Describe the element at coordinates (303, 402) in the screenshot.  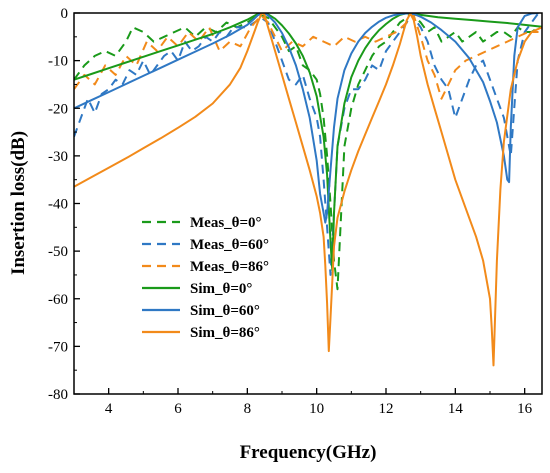
I see `x-axis: 4 6 8 10 12 14 16` at that location.